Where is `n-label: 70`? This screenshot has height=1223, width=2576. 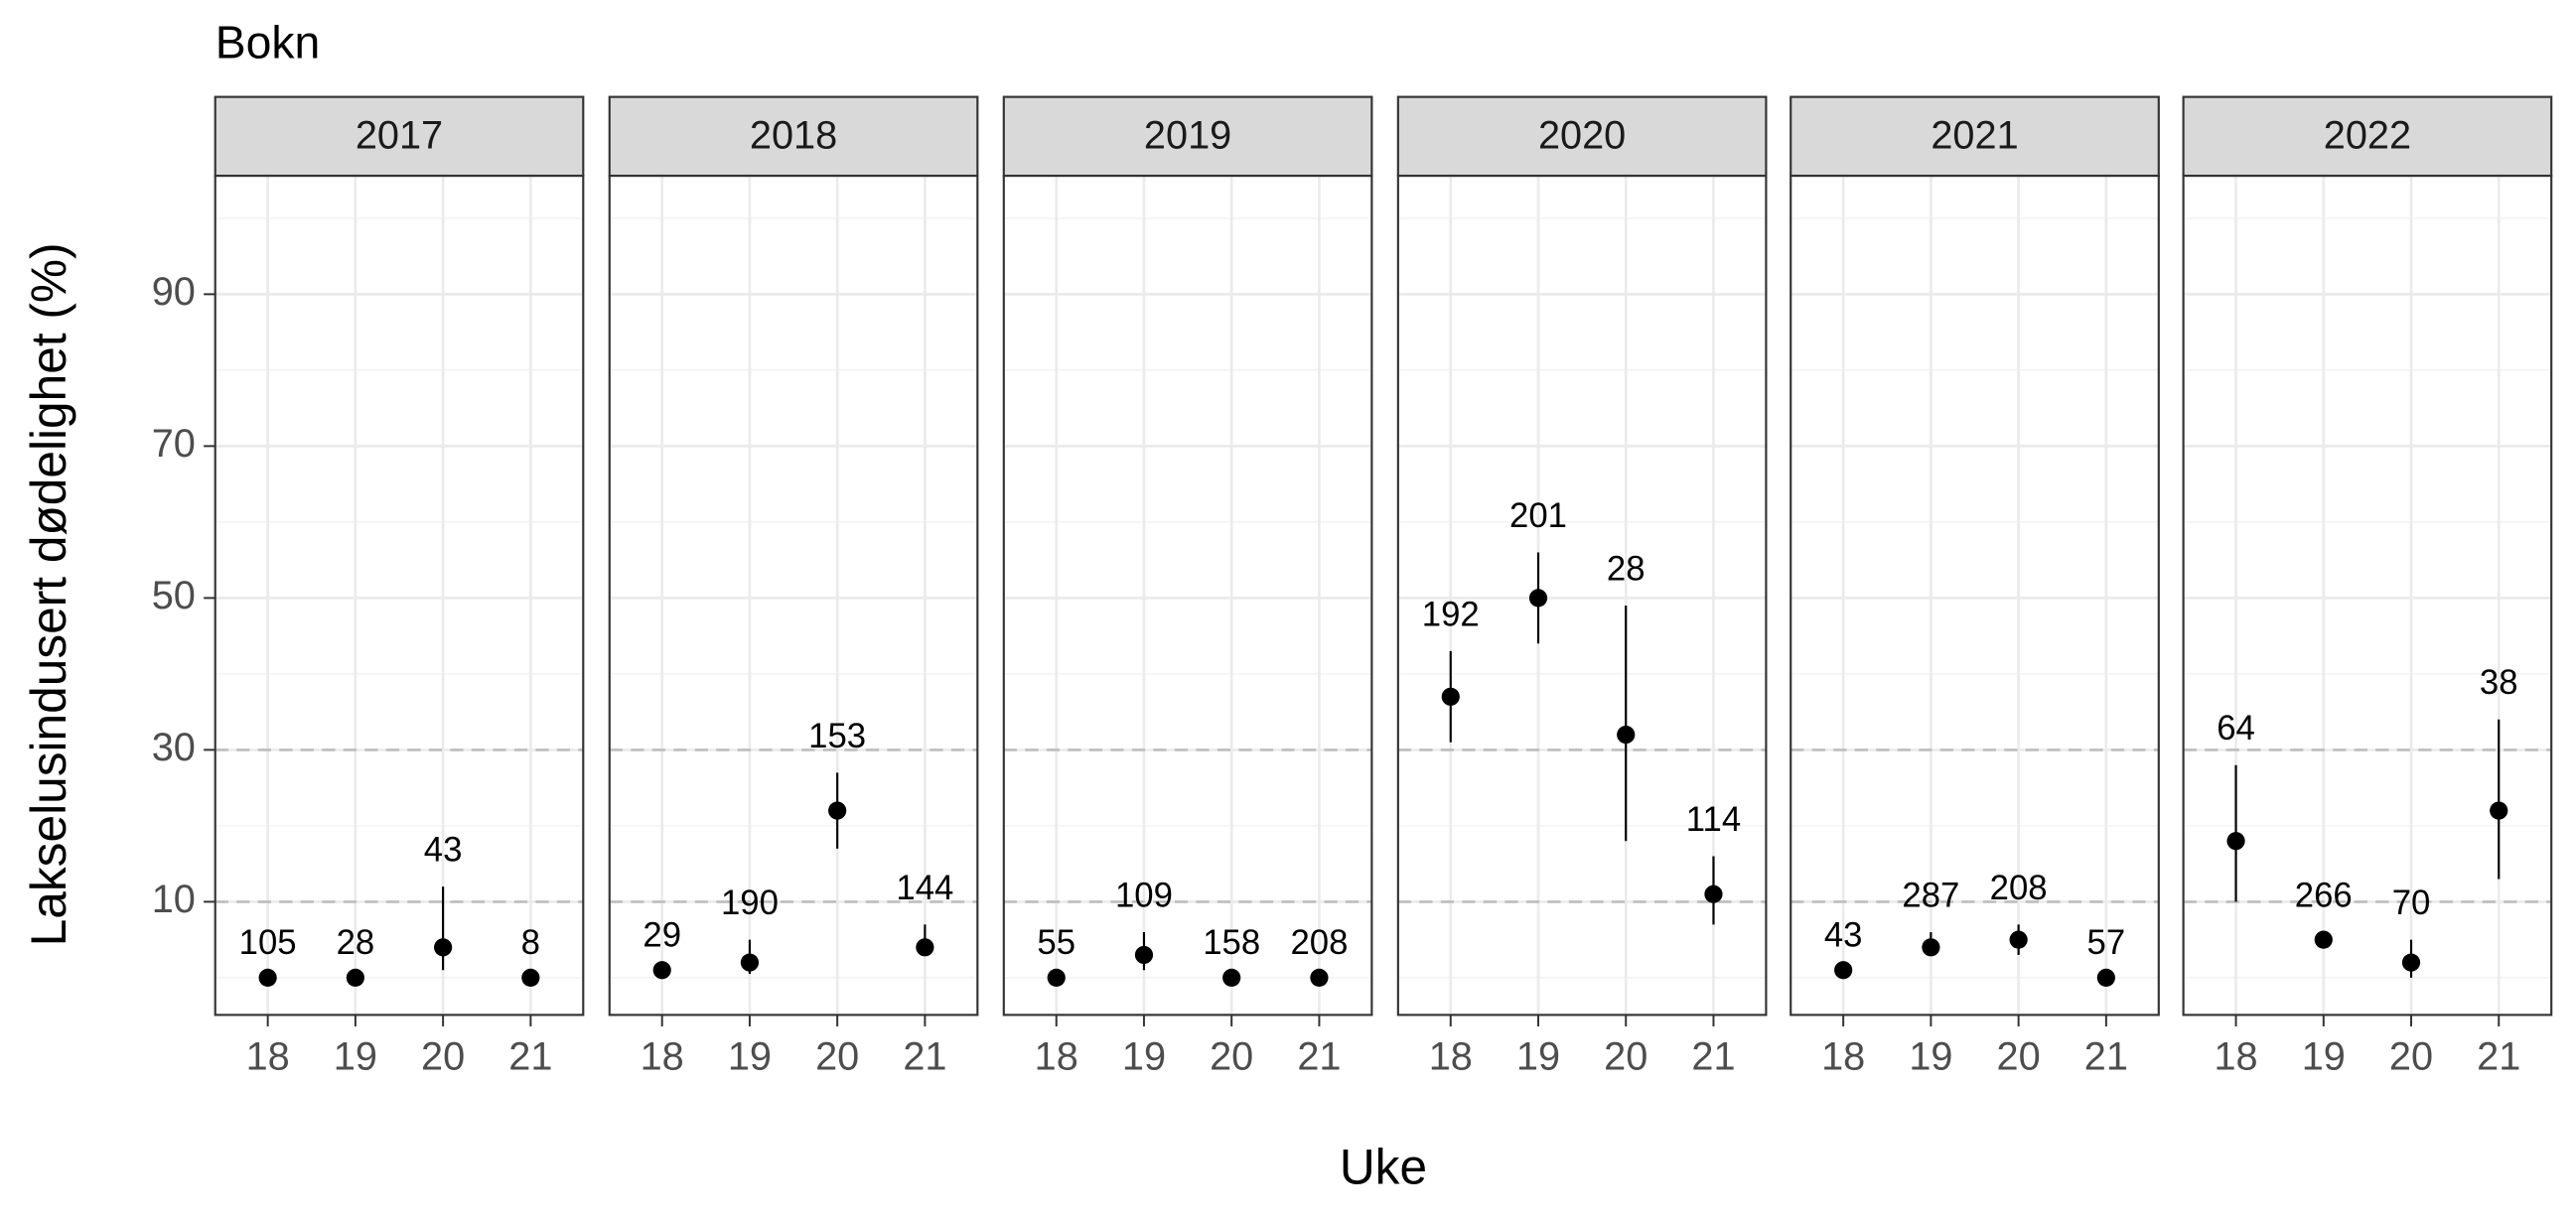
n-label: 70 is located at coordinates (2411, 903).